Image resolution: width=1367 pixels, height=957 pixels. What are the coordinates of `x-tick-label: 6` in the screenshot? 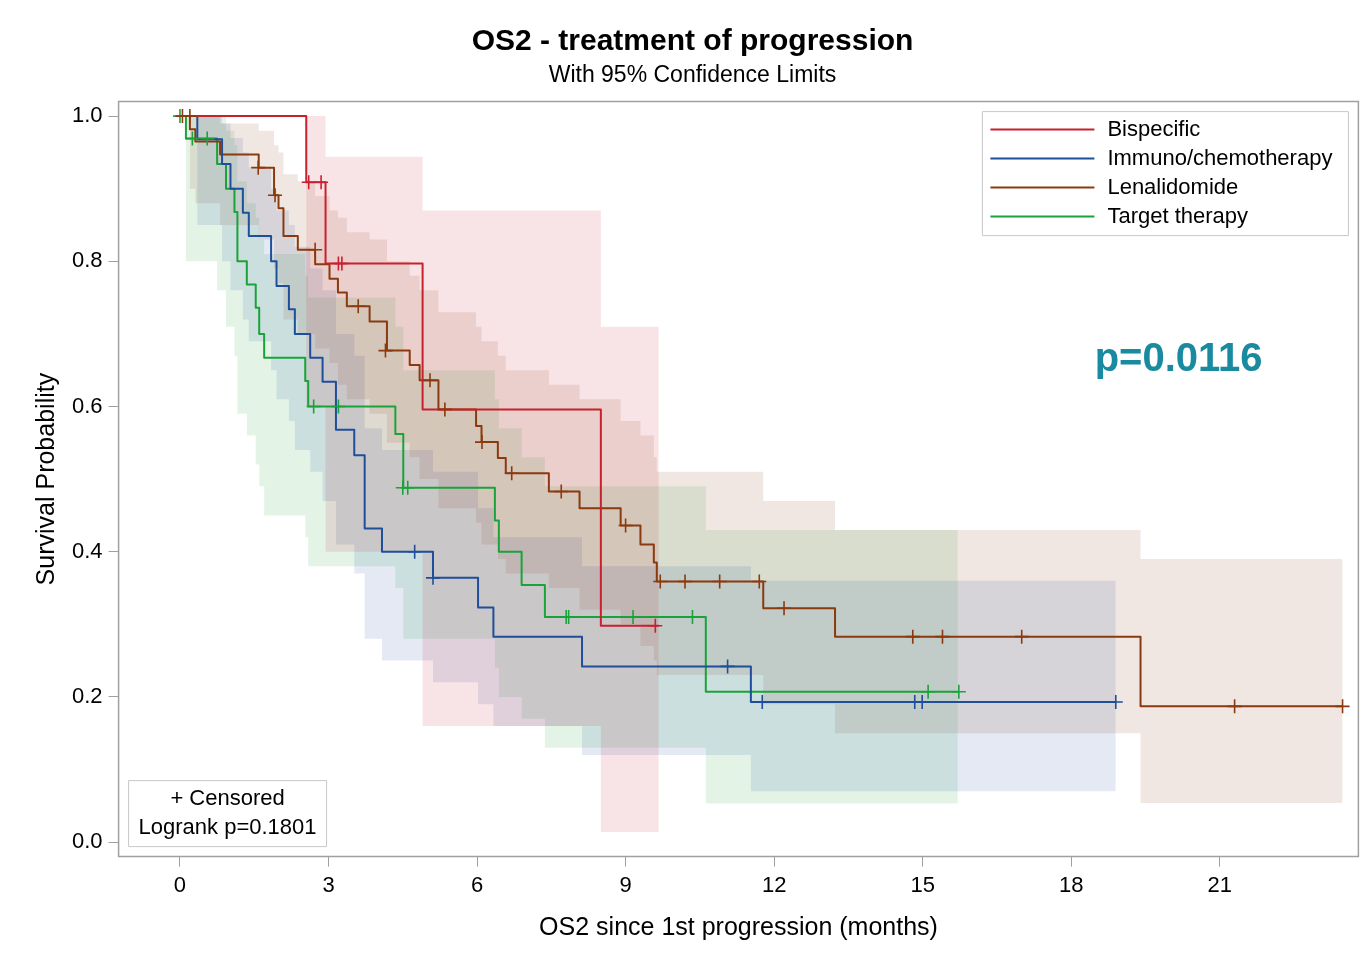 It's located at (477, 884).